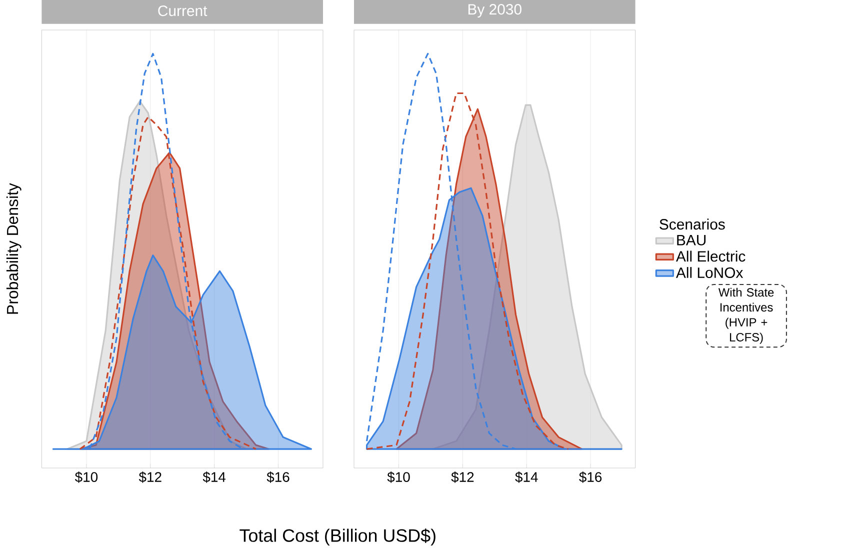 Image resolution: width=855 pixels, height=554 pixels. What do you see at coordinates (746, 316) in the screenshot?
I see `text: With State Incentives (HVIP + LCFS)` at bounding box center [746, 316].